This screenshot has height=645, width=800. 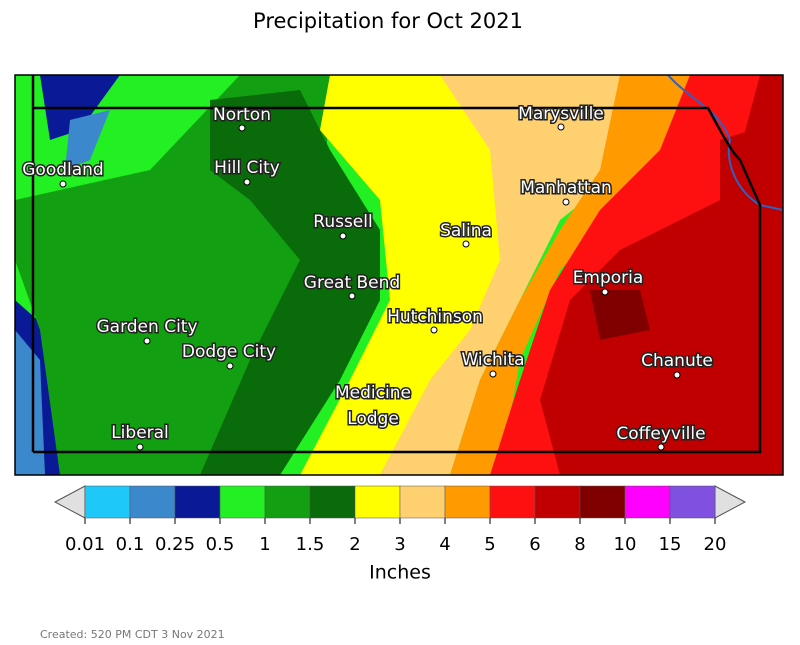 I want to click on colorbar-tick-label: 5, so click(x=489, y=544).